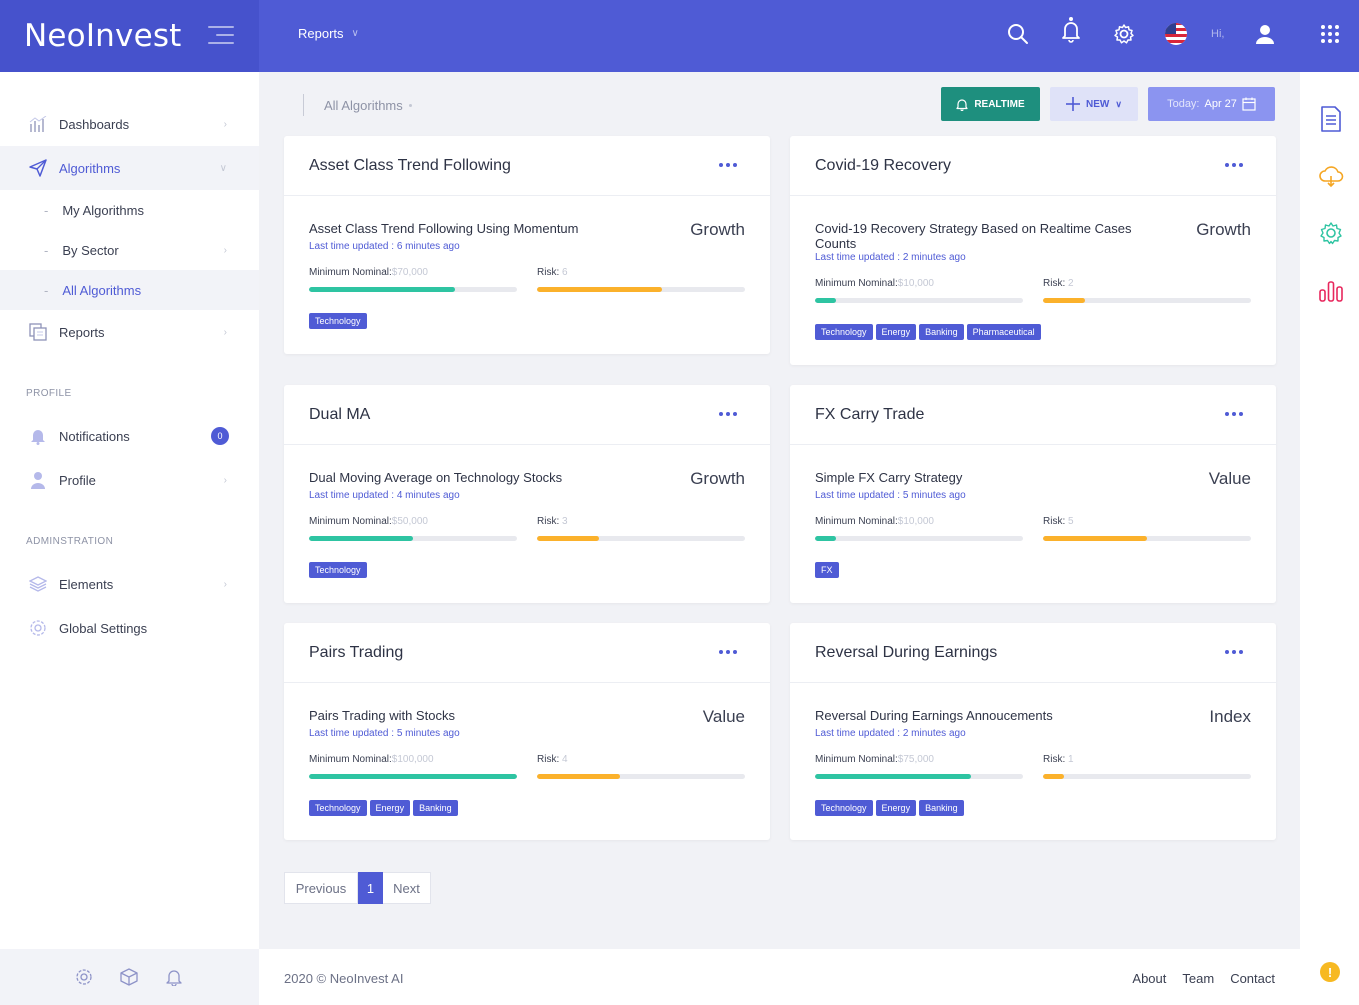 The width and height of the screenshot is (1359, 1005). What do you see at coordinates (679, 36) in the screenshot?
I see `top-navbar: NeoInvest Reports ∨ Hi,` at bounding box center [679, 36].